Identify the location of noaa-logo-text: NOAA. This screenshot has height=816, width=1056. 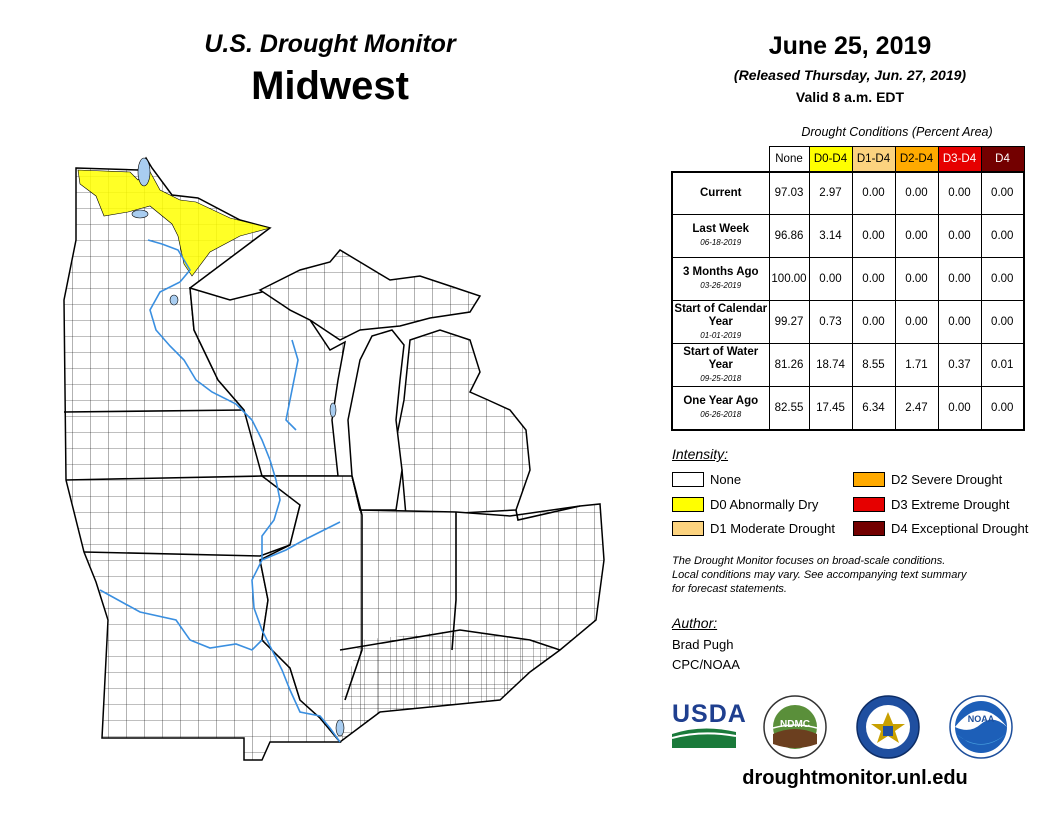
(981, 719).